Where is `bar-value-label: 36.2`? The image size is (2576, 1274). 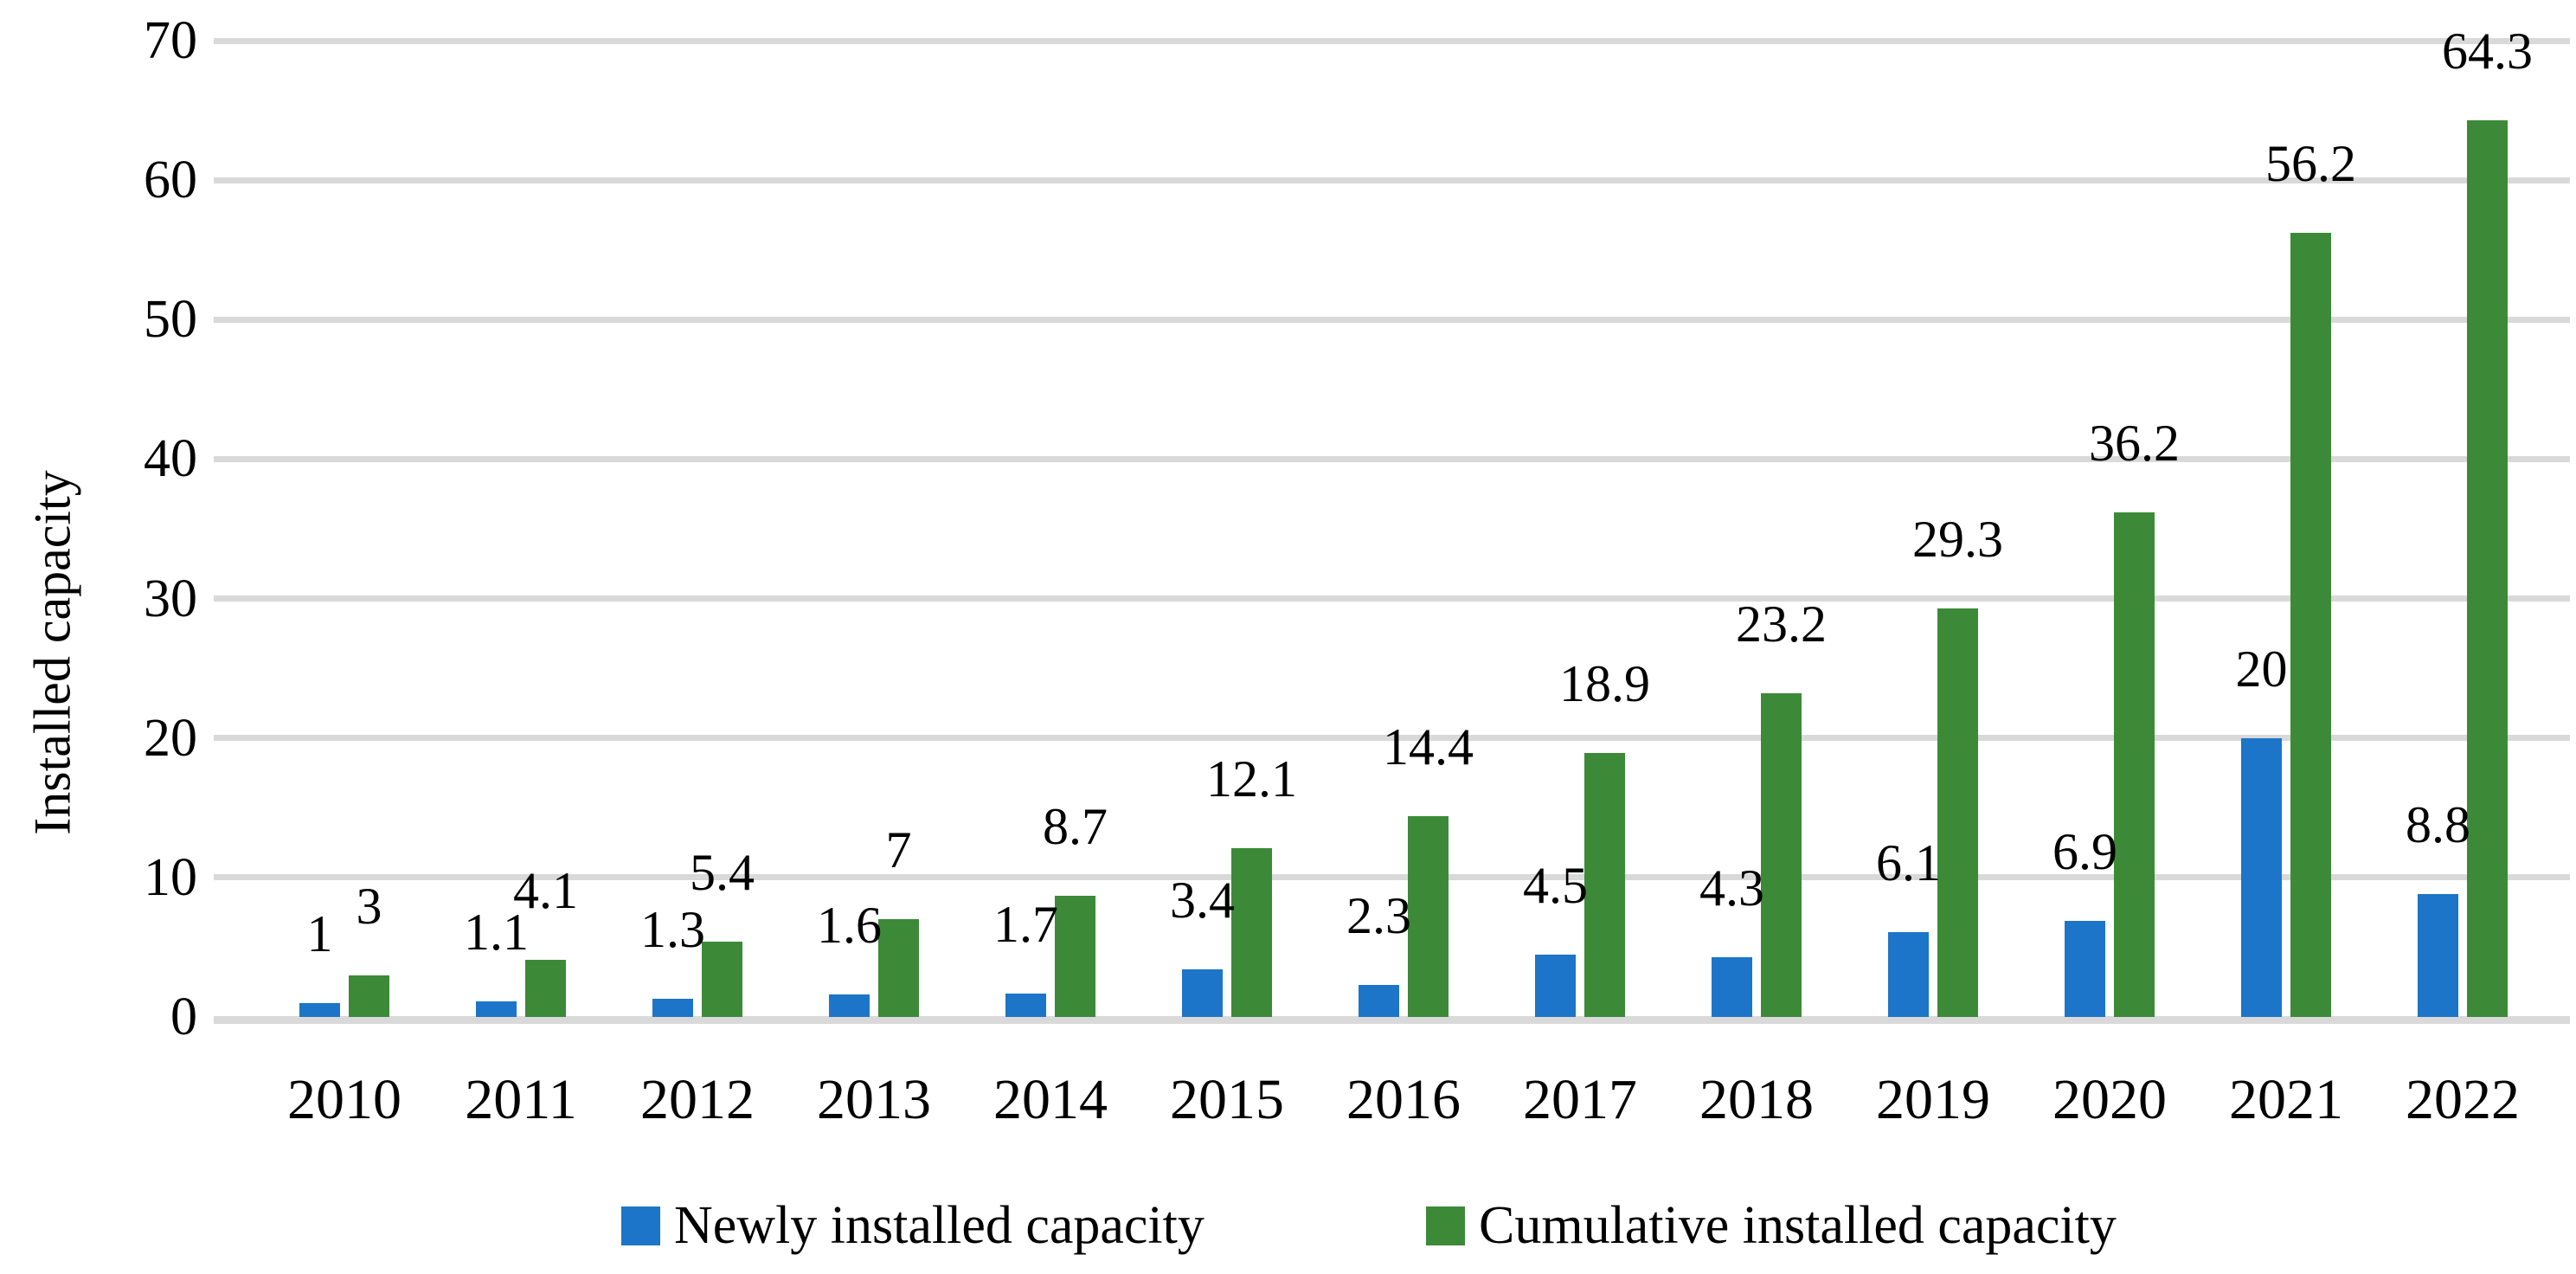 bar-value-label: 36.2 is located at coordinates (2134, 443).